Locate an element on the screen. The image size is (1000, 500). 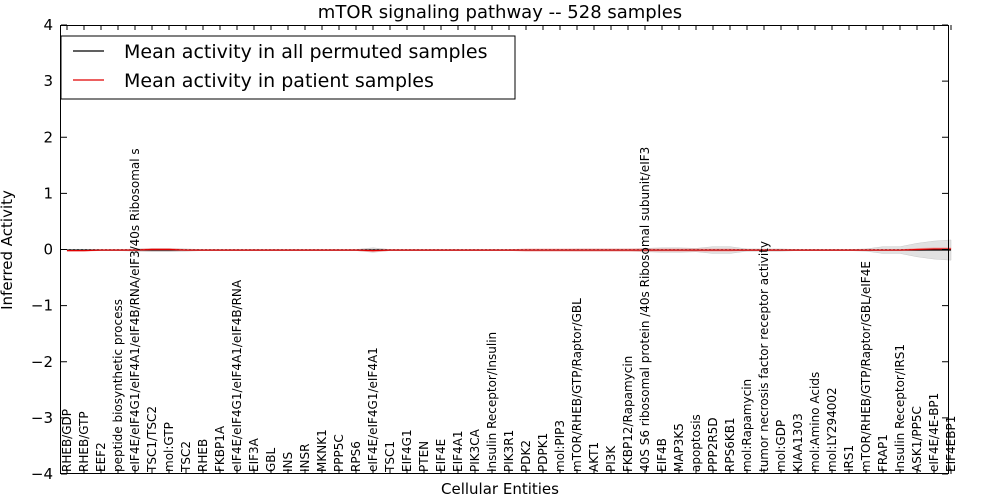
x-tick-label: eIF4E/4E-BP1 is located at coordinates (934, 432).